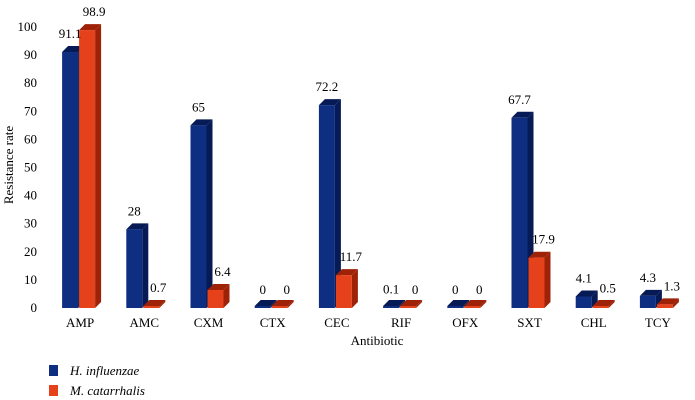  What do you see at coordinates (584, 277) in the screenshot?
I see `value-label-h-influenzae-chl: 4.1` at bounding box center [584, 277].